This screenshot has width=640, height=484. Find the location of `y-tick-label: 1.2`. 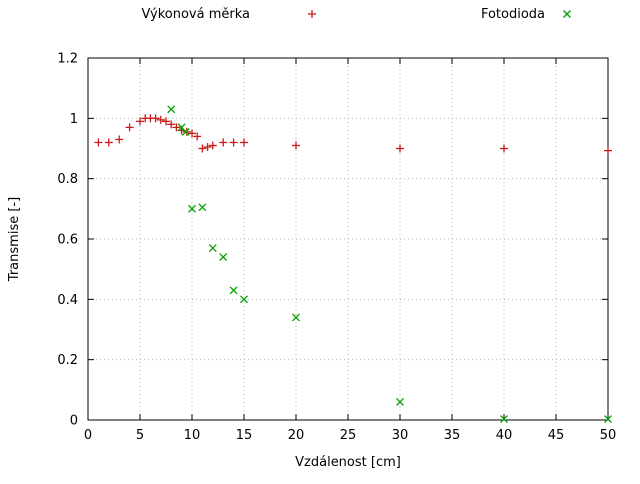

y-tick-label: 1.2 is located at coordinates (67, 59).